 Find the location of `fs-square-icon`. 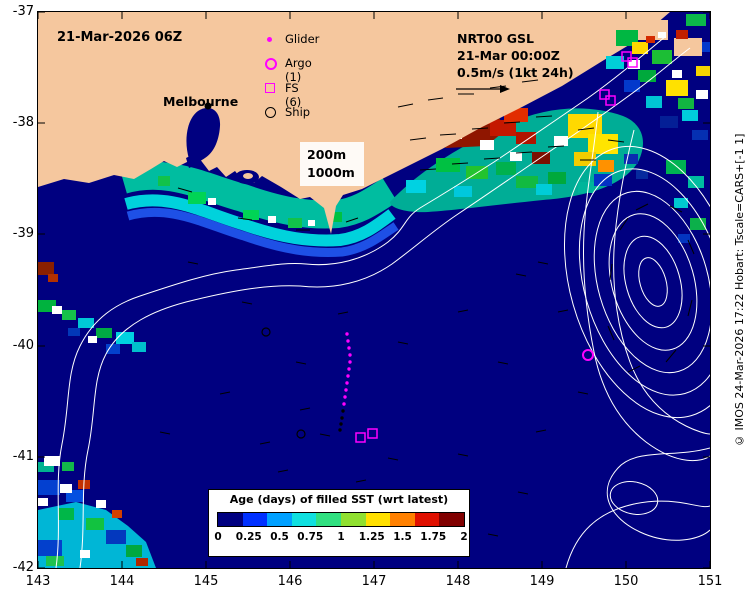

fs-square-icon is located at coordinates (270, 88).